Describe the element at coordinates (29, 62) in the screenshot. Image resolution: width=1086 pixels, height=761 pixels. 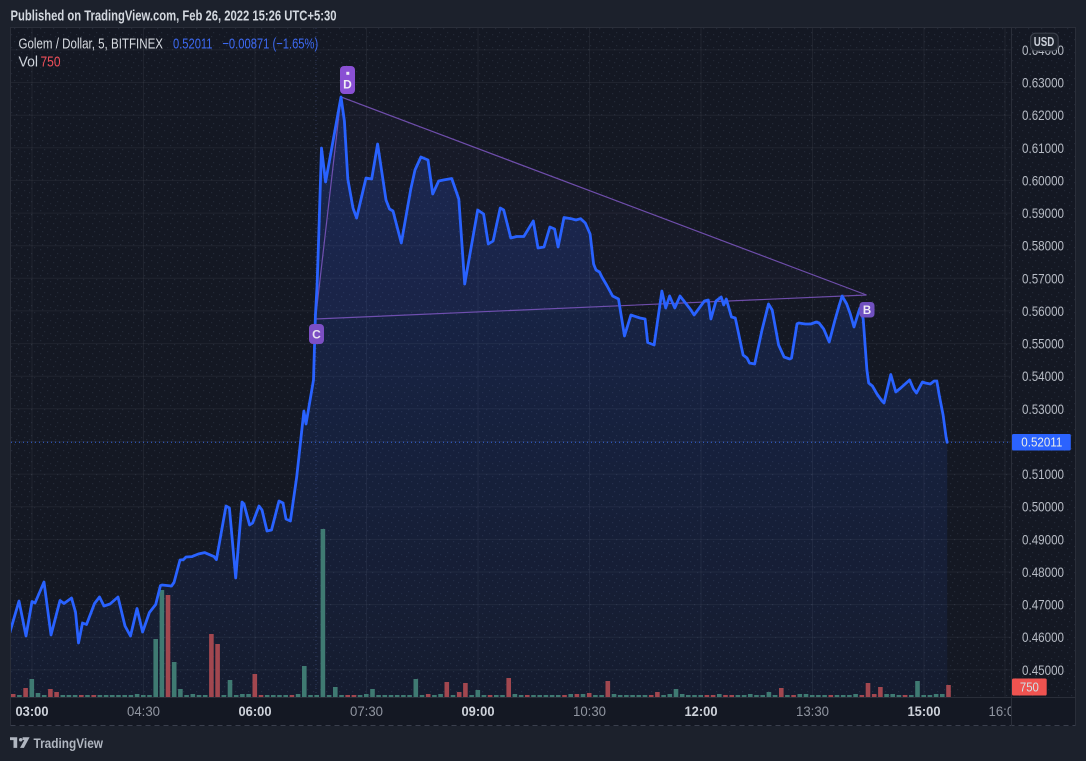
I see `svg-text: Vol` at that location.